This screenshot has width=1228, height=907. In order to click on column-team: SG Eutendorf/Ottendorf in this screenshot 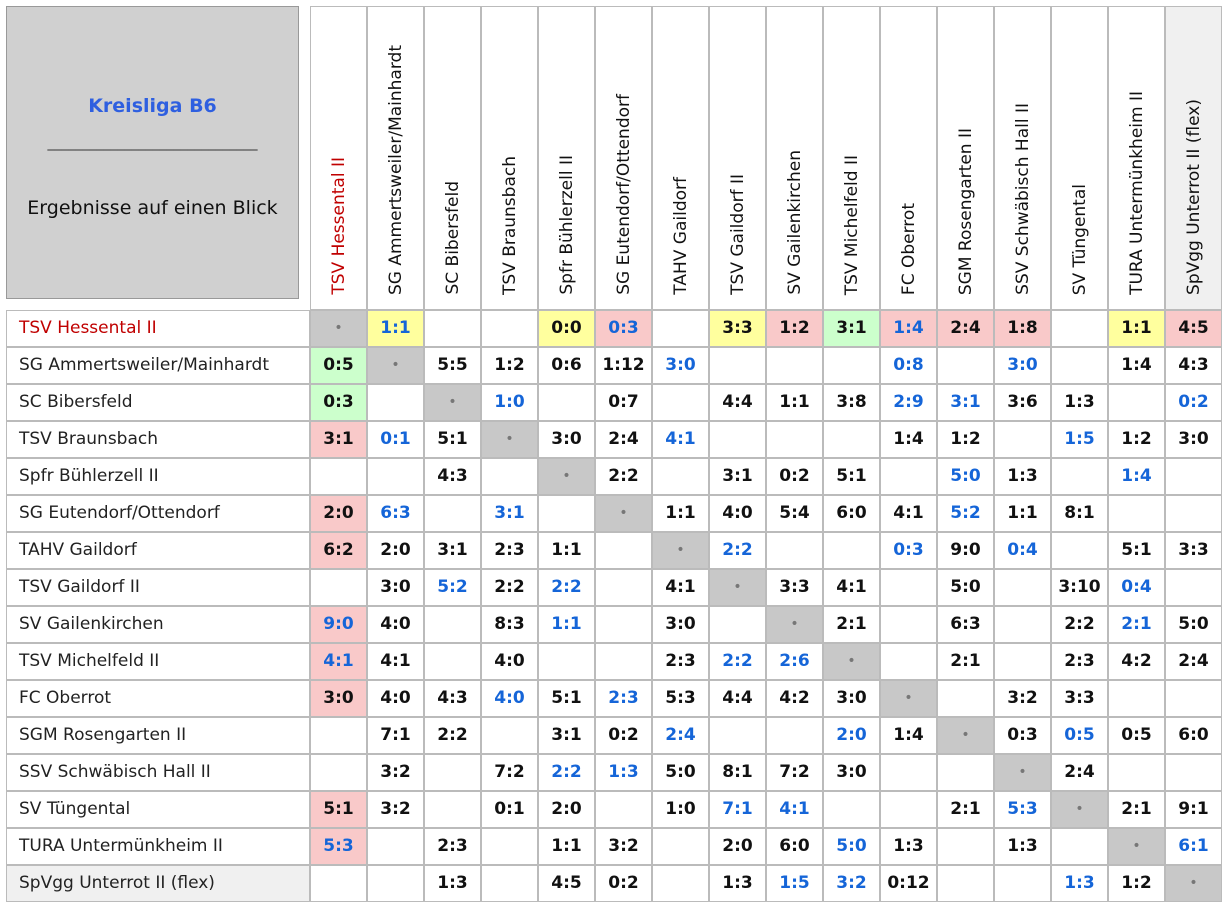, I will do `click(623, 194)`.